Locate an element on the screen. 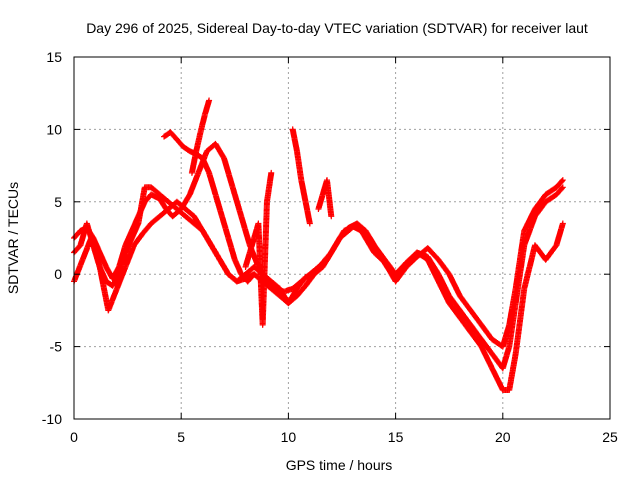 This screenshot has height=480, width=640. series-spike-c is located at coordinates (301, 176).